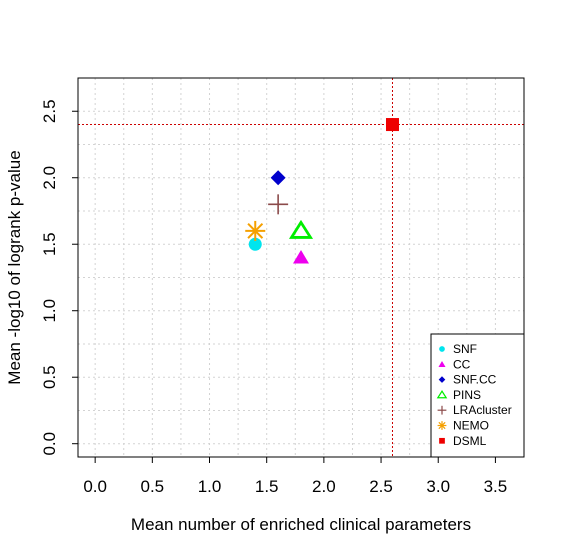  What do you see at coordinates (442, 364) in the screenshot?
I see `legend-marker-cc` at bounding box center [442, 364].